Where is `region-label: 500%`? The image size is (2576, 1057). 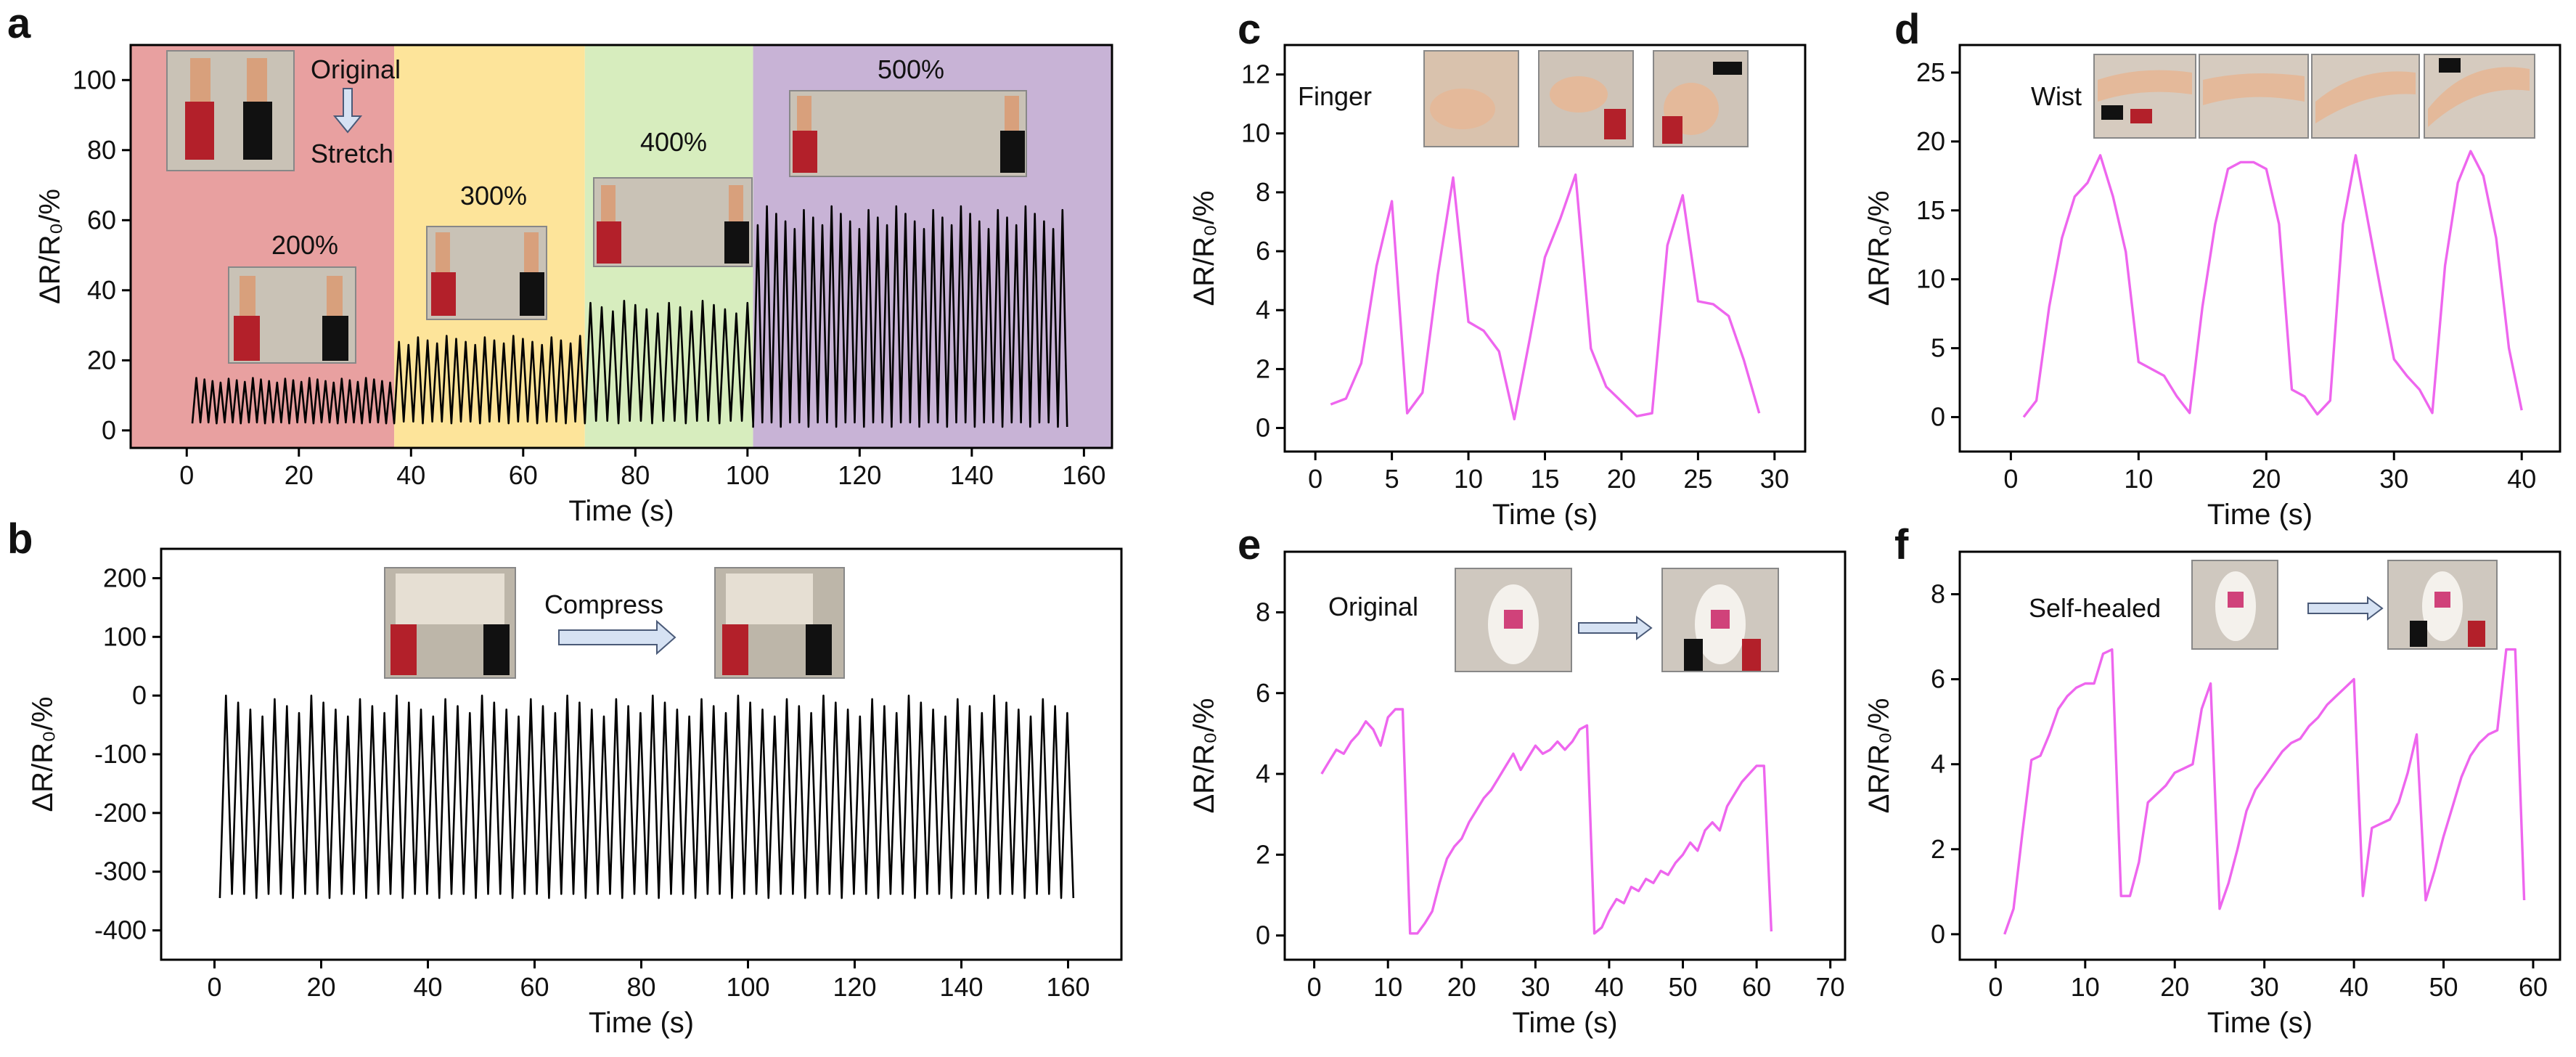 region-label: 500% is located at coordinates (911, 69).